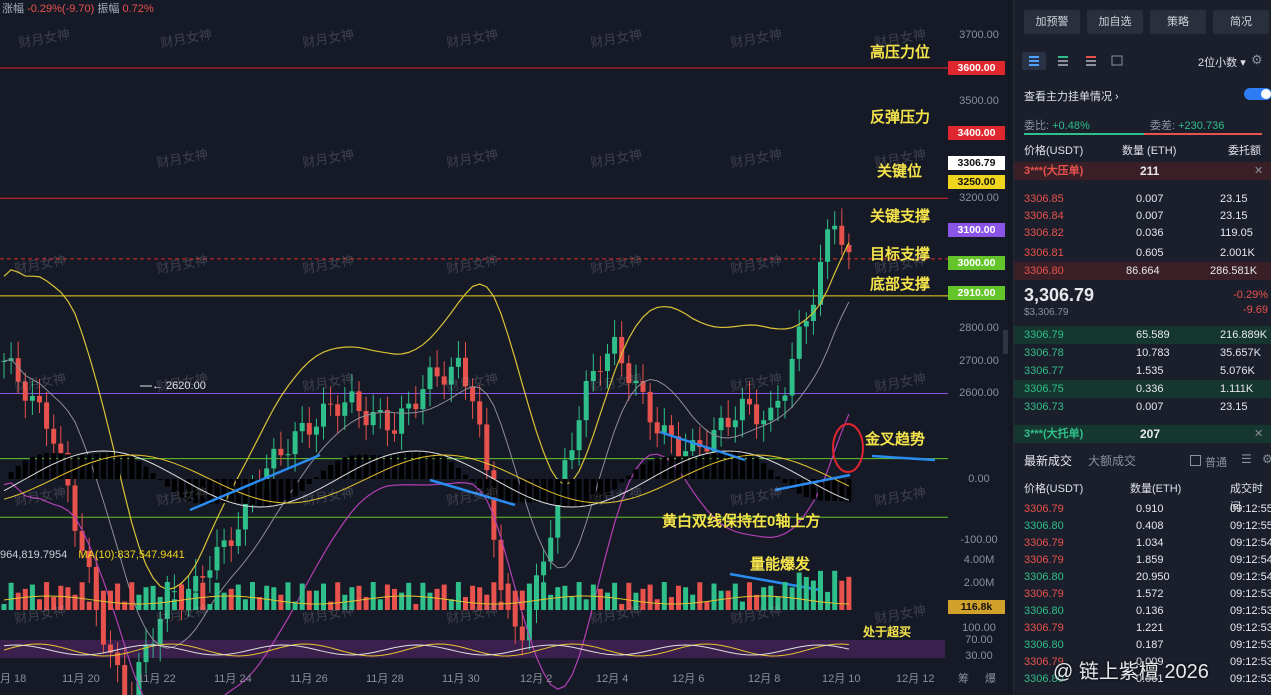 The width and height of the screenshot is (1271, 695). What do you see at coordinates (979, 328) in the screenshot?
I see `price-axis-label: 2800.00` at bounding box center [979, 328].